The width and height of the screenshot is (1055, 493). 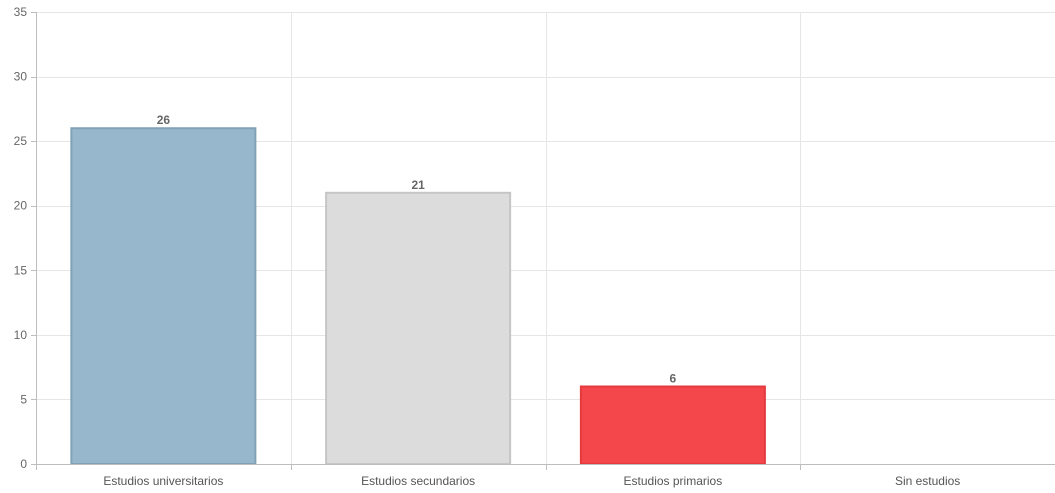 I want to click on y-tick-label: 15, so click(x=21, y=270).